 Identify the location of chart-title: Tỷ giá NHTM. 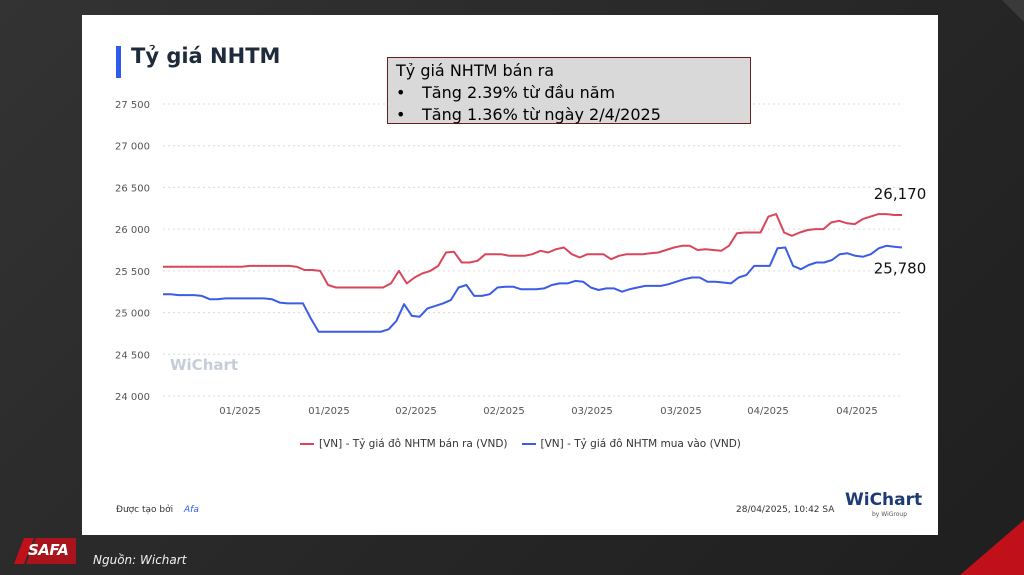
(206, 56).